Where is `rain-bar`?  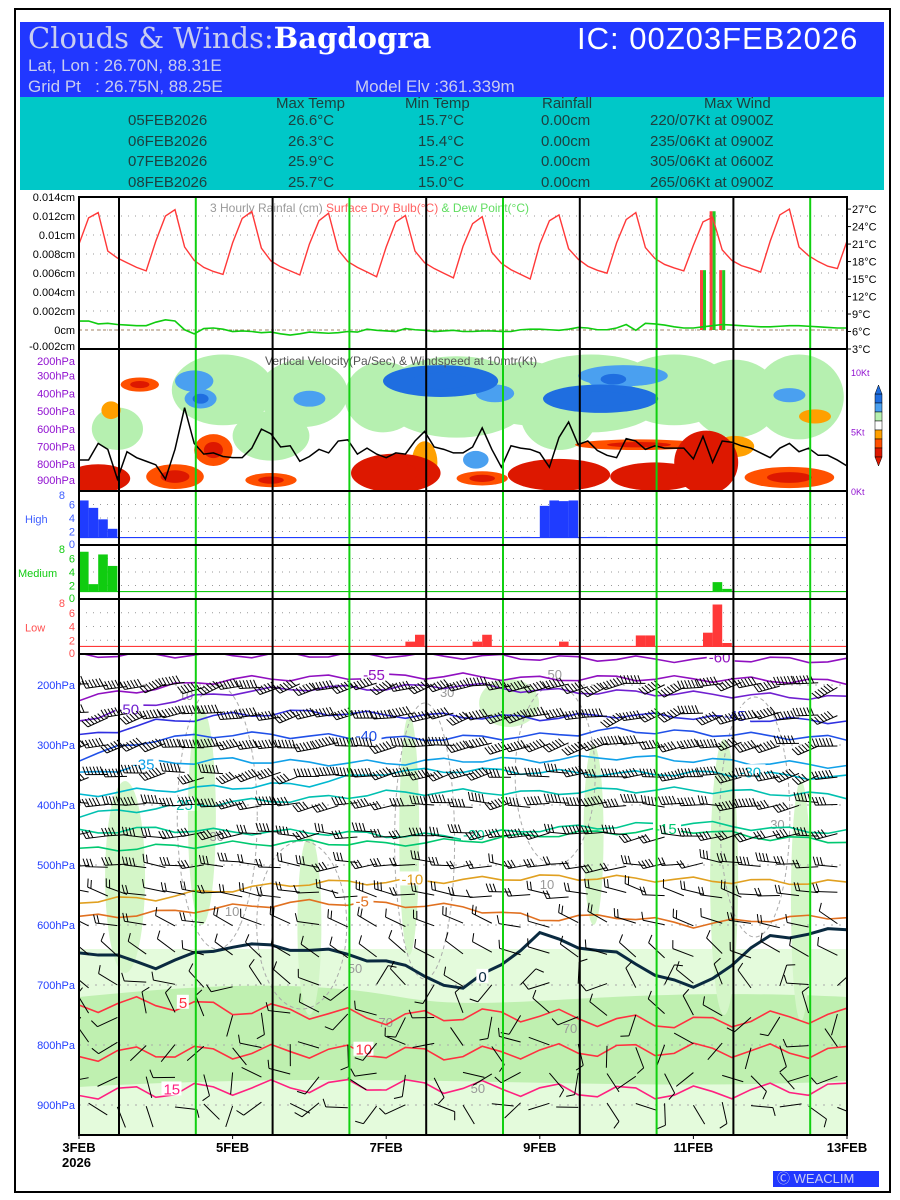 rain-bar is located at coordinates (724, 300).